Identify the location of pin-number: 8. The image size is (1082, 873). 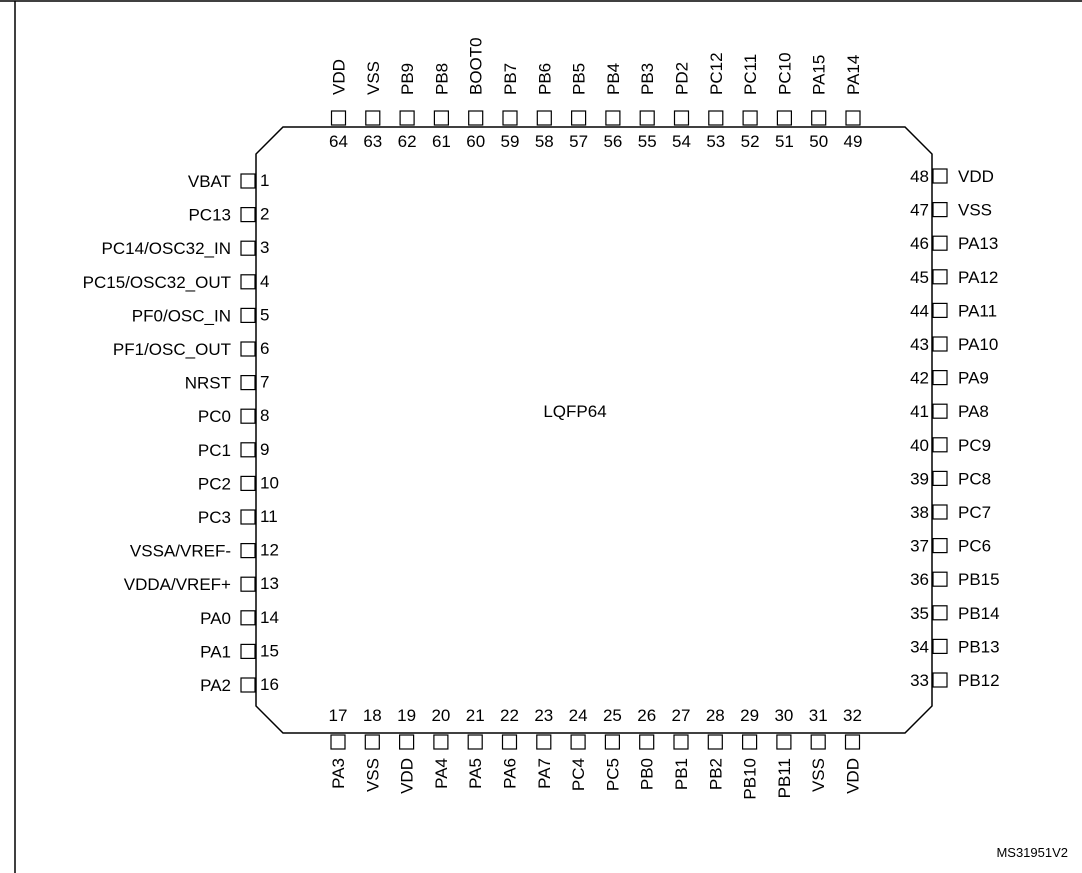
(264, 415).